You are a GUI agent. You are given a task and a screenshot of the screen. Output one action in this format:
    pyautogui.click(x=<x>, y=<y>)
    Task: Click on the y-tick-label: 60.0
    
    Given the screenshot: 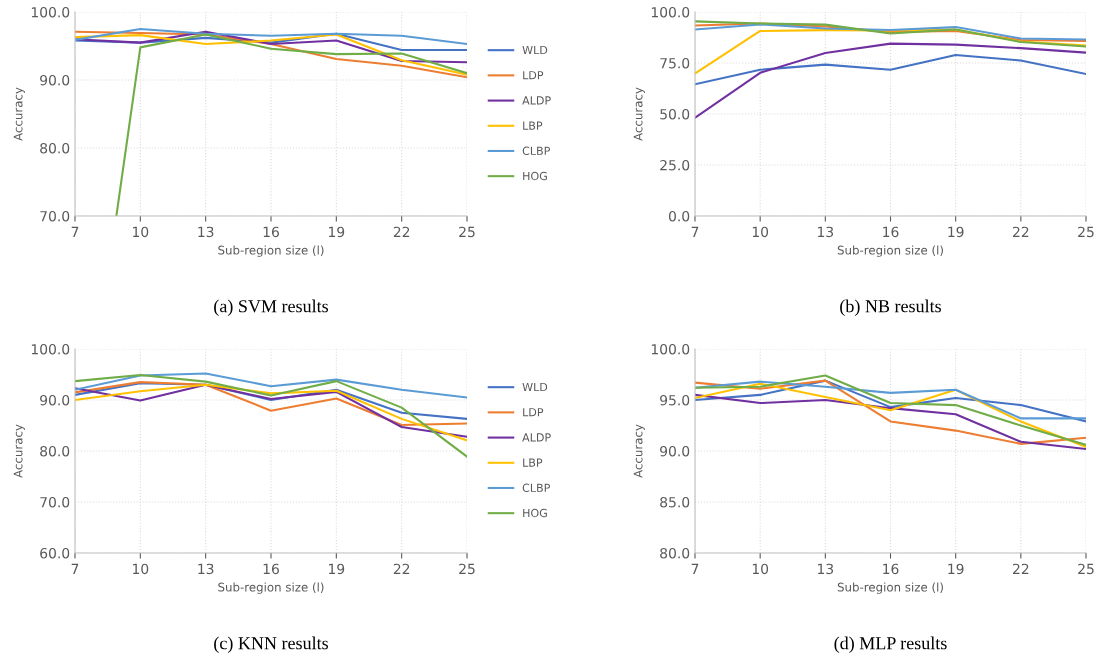 What is the action you would take?
    pyautogui.click(x=55, y=553)
    